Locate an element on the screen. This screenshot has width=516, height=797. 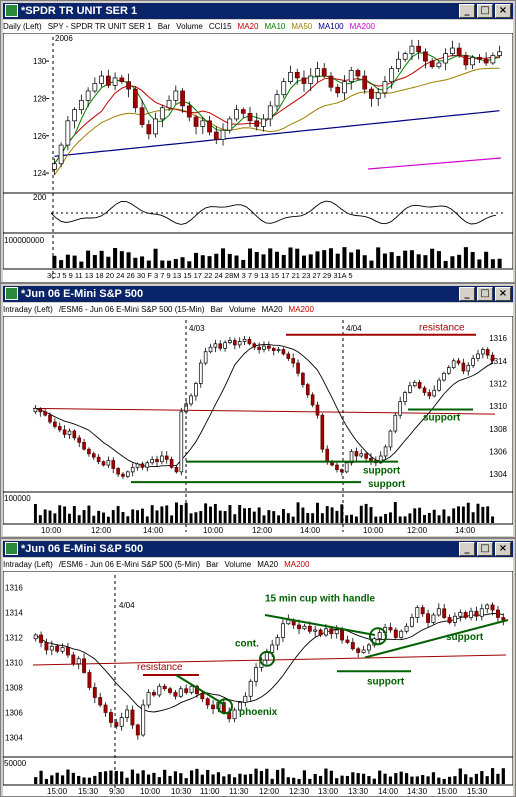
info-item: MA10 is located at coordinates (275, 26).